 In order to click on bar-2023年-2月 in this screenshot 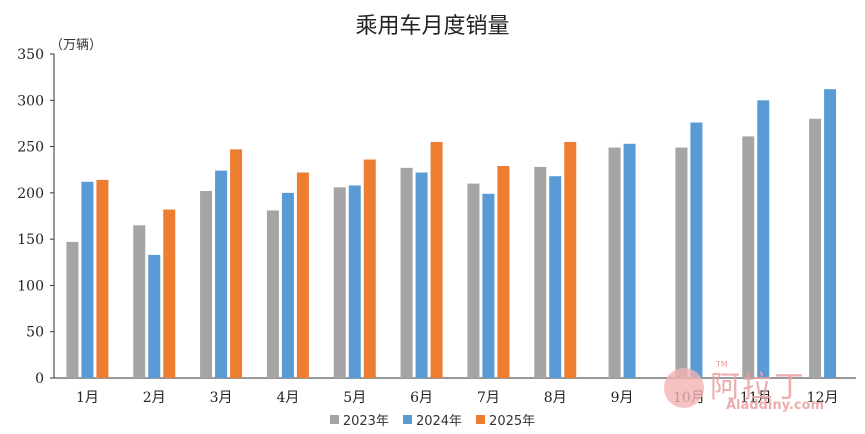, I will do `click(139, 301)`.